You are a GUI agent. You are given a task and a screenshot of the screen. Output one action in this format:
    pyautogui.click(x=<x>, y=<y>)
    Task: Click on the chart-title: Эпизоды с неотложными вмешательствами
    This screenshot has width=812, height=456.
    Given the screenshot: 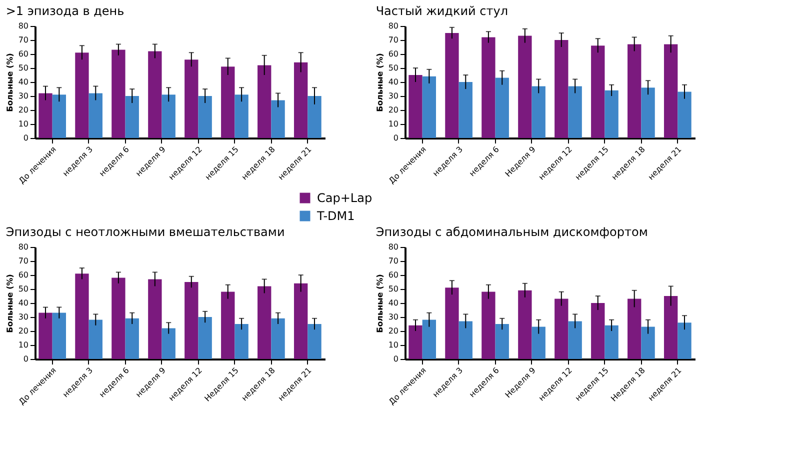 What is the action you would take?
    pyautogui.click(x=145, y=232)
    